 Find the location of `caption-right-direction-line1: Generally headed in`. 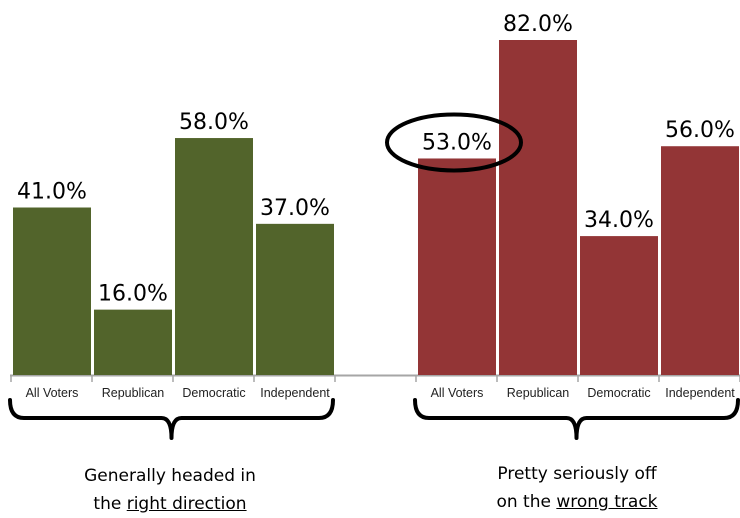

caption-right-direction-line1: Generally headed in is located at coordinates (170, 476).